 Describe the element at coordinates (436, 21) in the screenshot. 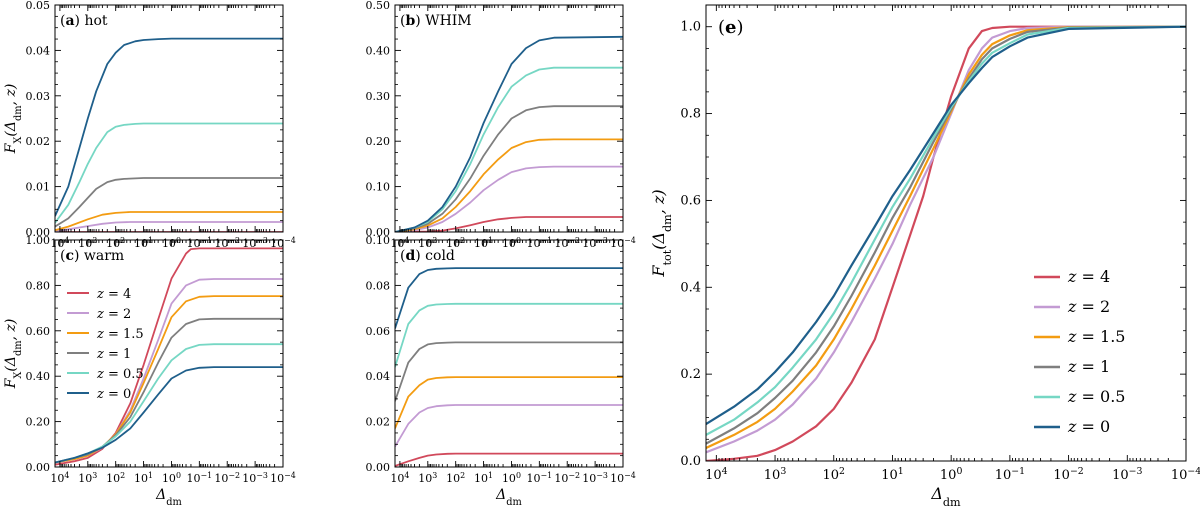

I see `panel-label: (b) WHIM` at that location.